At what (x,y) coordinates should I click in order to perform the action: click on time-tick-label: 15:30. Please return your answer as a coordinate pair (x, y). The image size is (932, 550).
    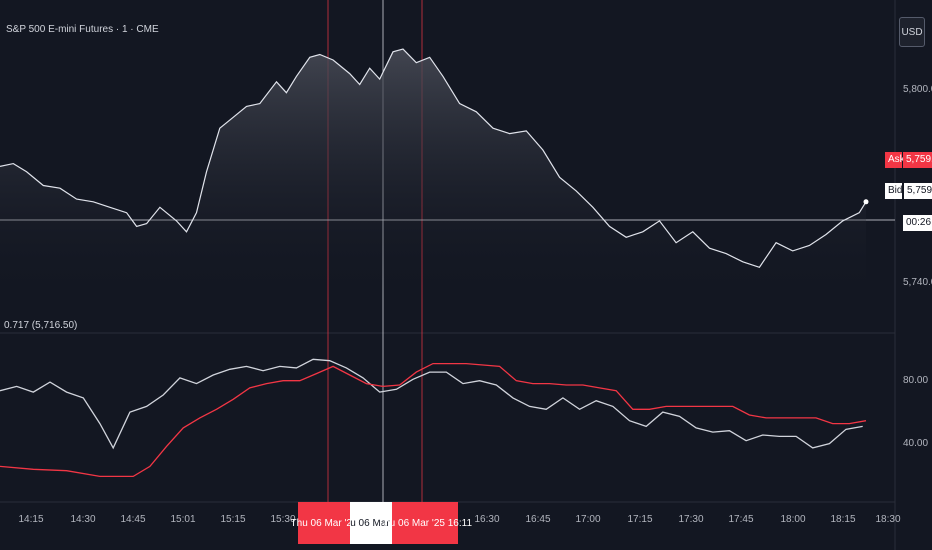
    Looking at the image, I should click on (283, 519).